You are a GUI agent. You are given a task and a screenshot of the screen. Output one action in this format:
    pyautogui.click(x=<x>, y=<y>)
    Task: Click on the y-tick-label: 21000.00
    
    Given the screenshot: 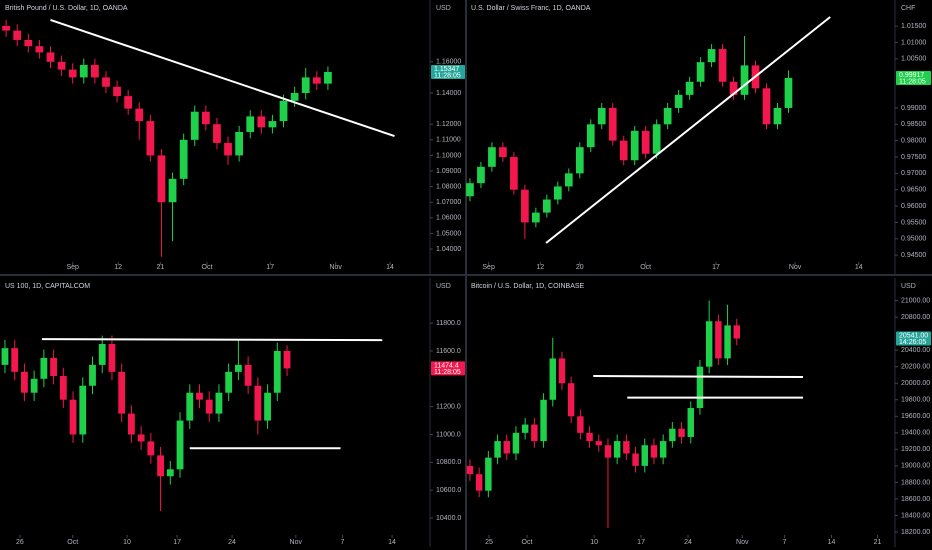 What is the action you would take?
    pyautogui.click(x=915, y=300)
    